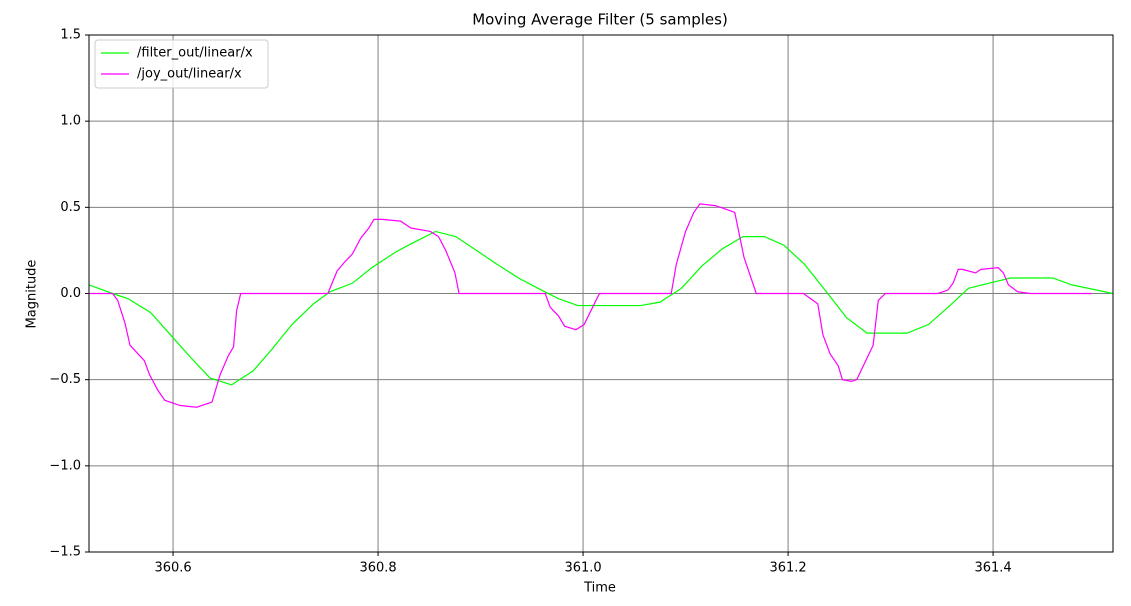 The height and width of the screenshot is (606, 1131). Describe the element at coordinates (787, 568) in the screenshot. I see `x-tick-label: 361.2` at that location.